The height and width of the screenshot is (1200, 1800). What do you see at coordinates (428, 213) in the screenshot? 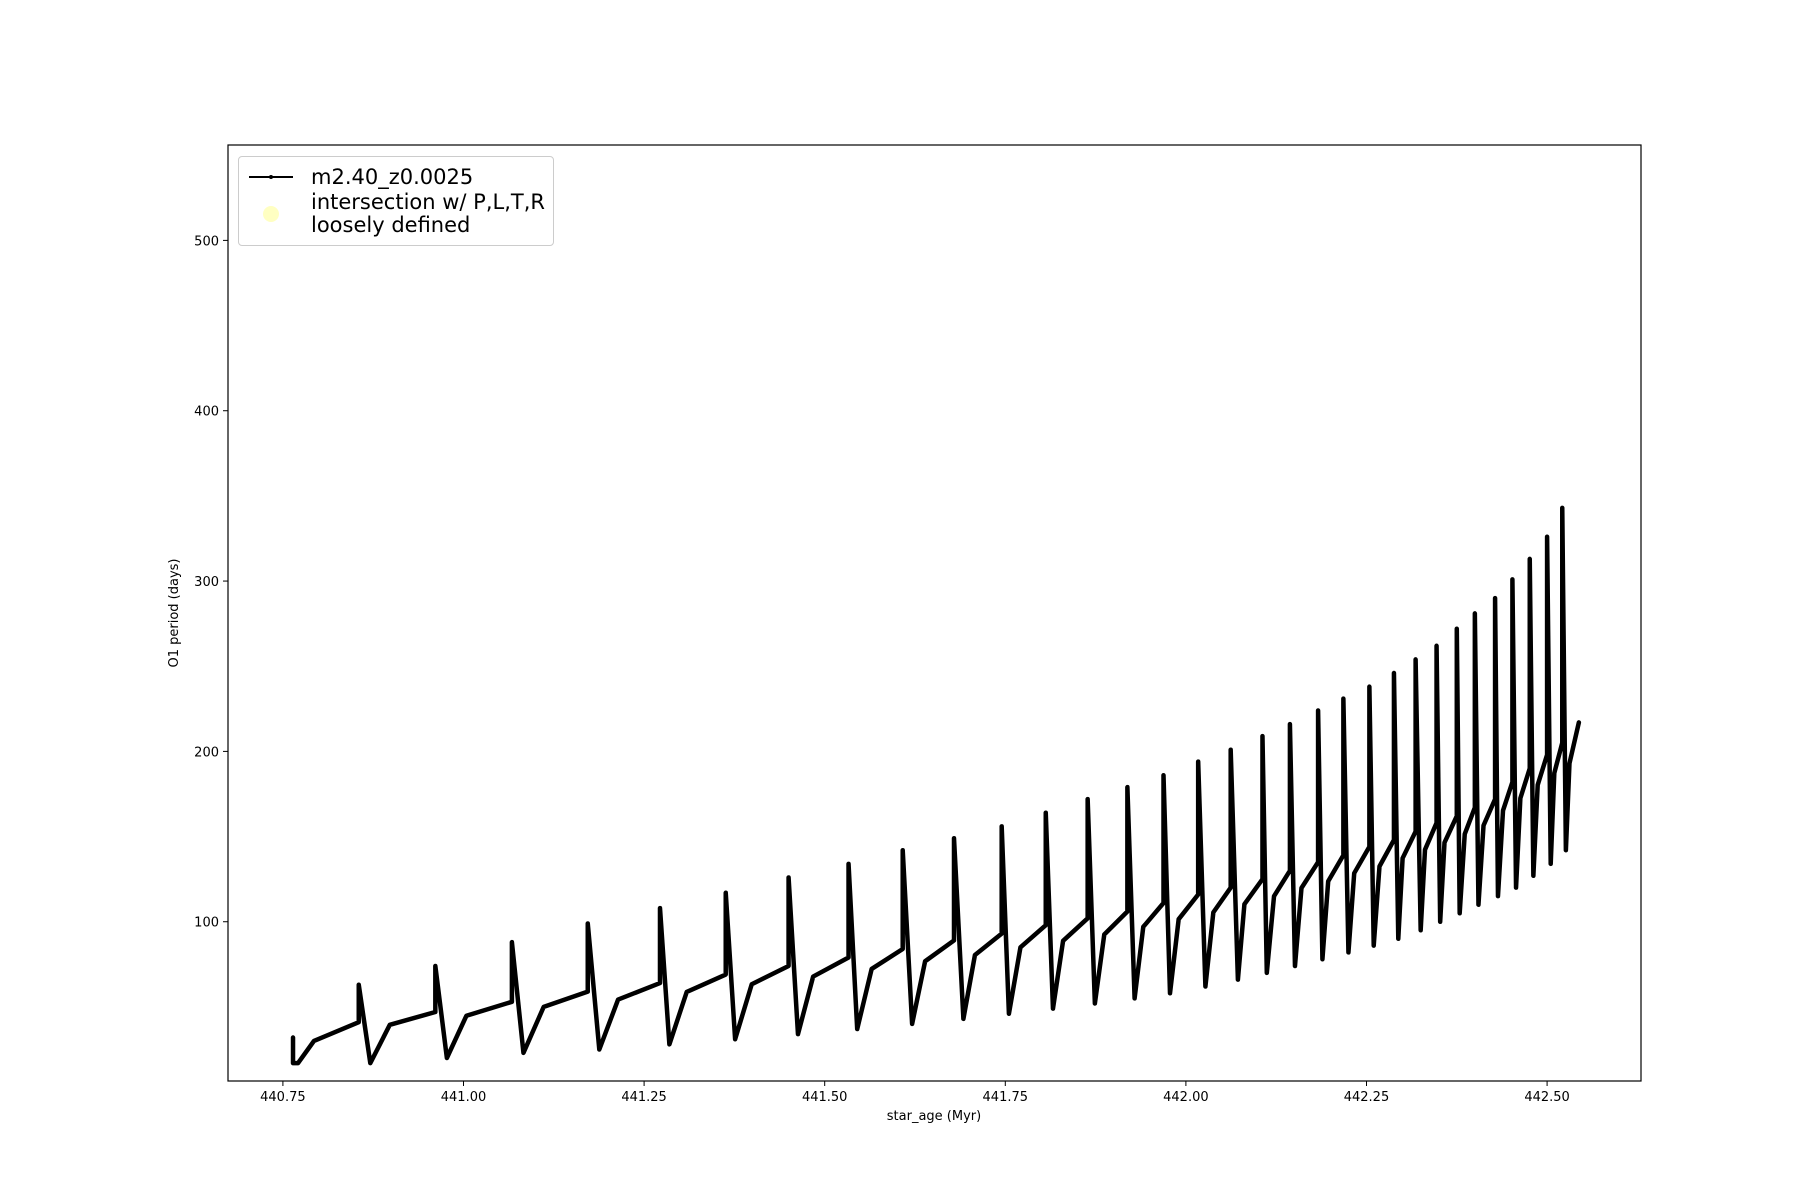
I see `legend-label: intersection w/ P,L,T,R loosely defined` at bounding box center [428, 213].